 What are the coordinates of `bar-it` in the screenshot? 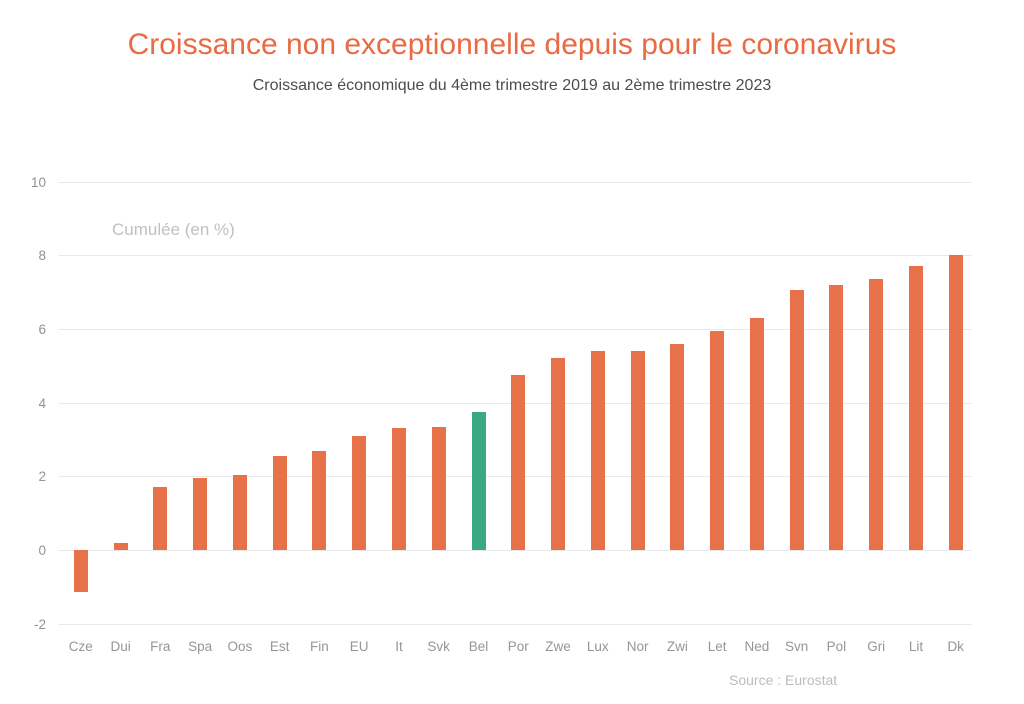 It's located at (399, 489).